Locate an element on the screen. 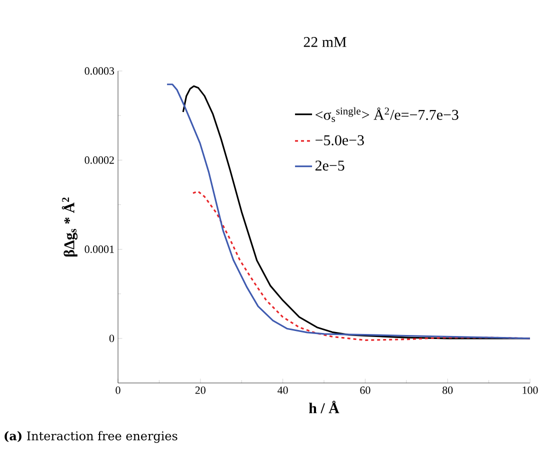  x-tick-label: 20 is located at coordinates (200, 390).